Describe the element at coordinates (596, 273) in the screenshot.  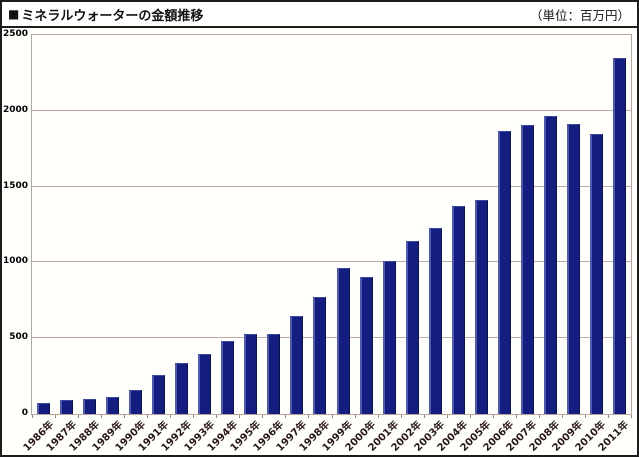
I see `bar-2010年` at that location.